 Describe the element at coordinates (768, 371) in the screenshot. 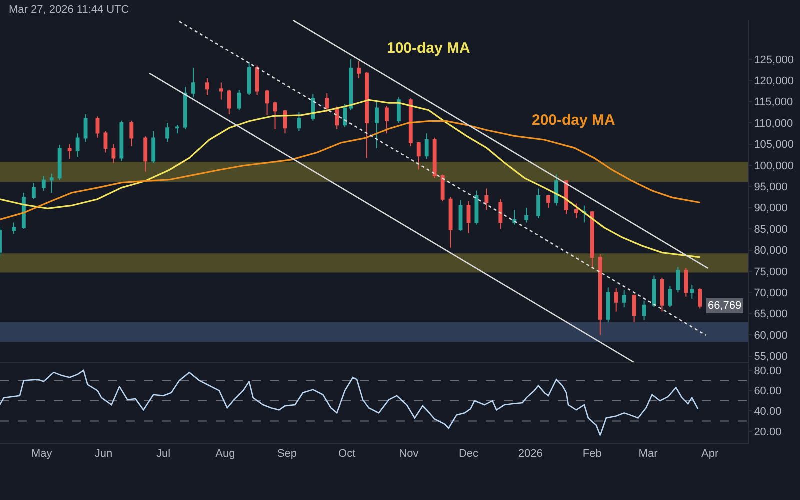

I see `y-tick-label: 80.00` at that location.